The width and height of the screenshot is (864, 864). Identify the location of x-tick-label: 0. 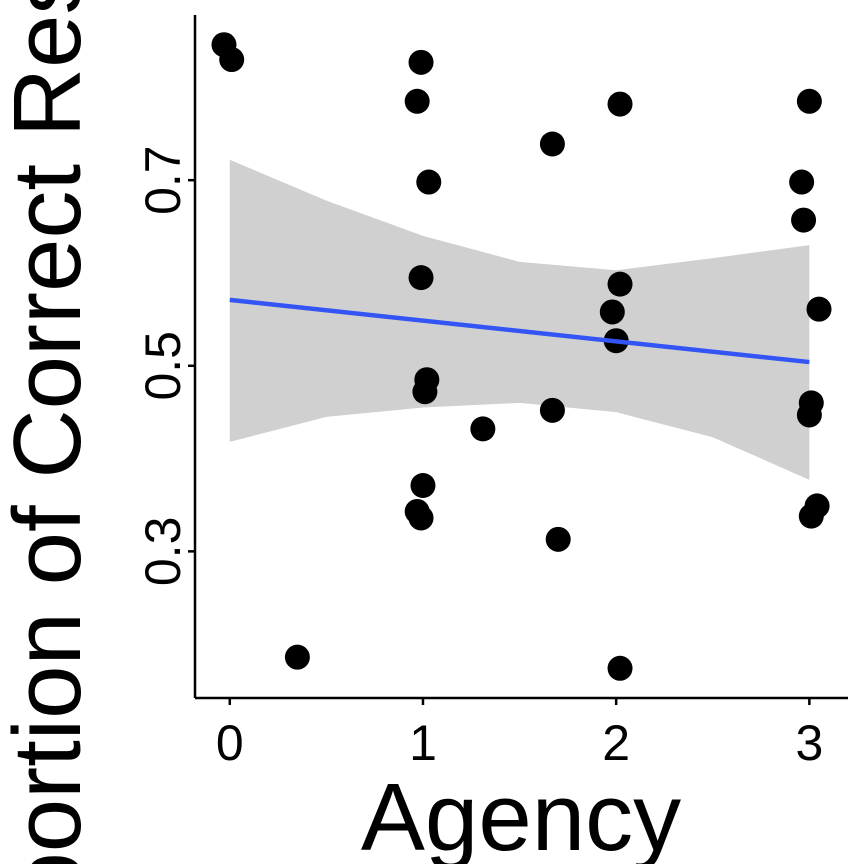
(230, 743).